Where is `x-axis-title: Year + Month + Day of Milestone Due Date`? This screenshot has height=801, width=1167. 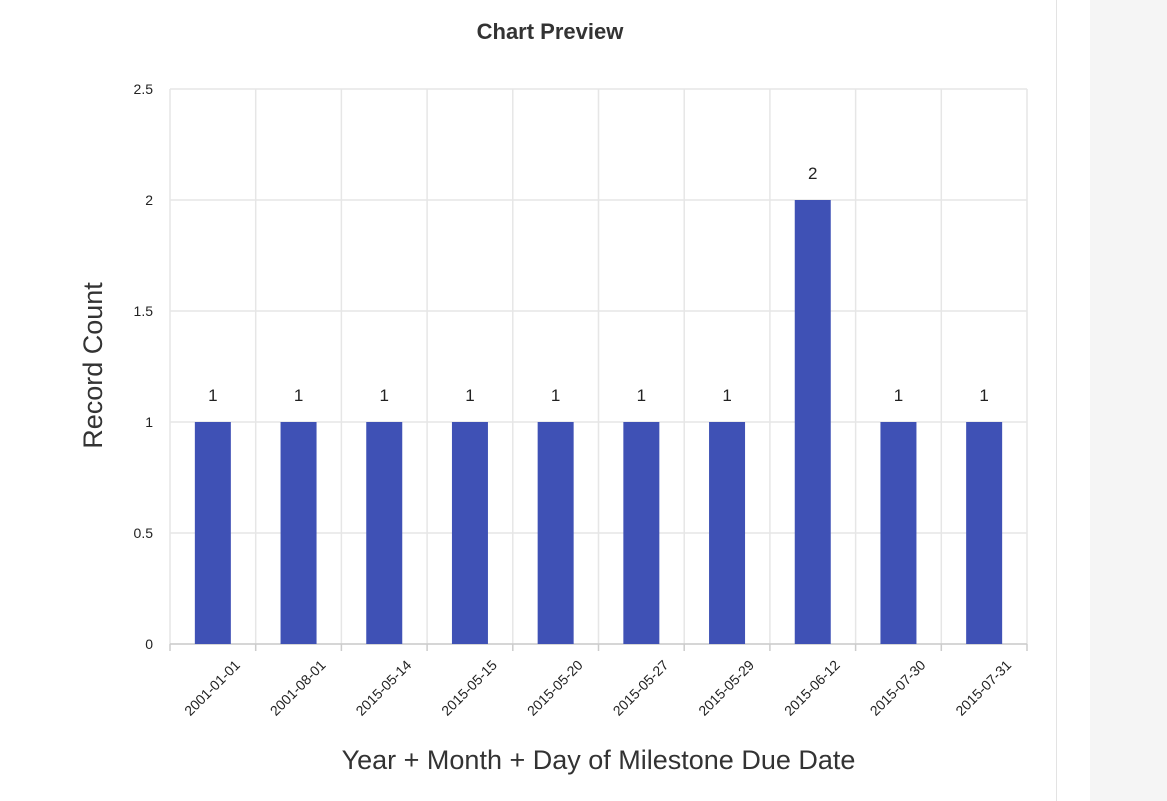 x-axis-title: Year + Month + Day of Milestone Due Date is located at coordinates (599, 760).